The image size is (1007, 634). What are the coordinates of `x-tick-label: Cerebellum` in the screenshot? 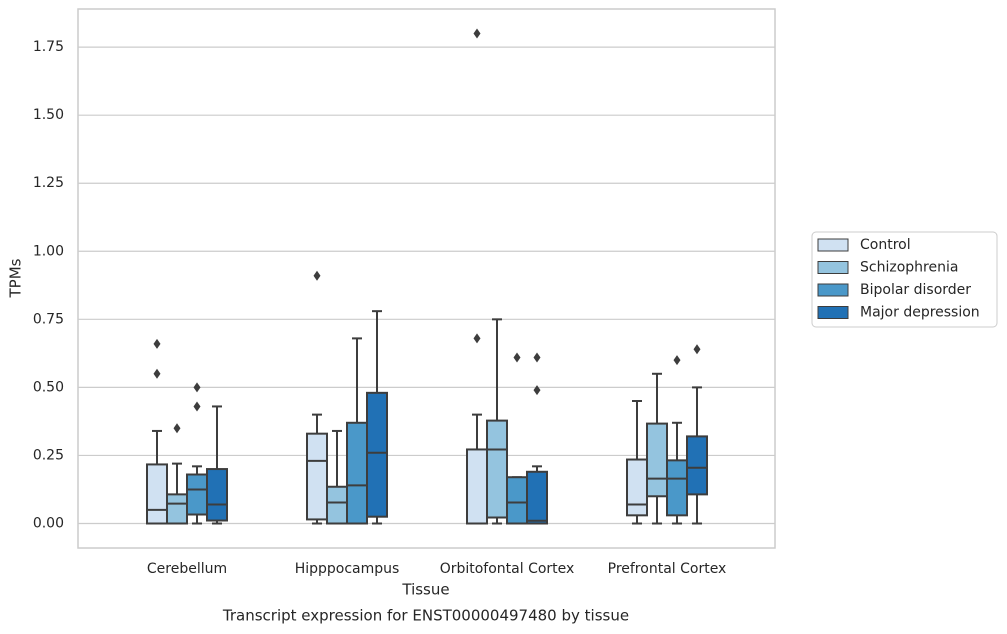 It's located at (187, 569).